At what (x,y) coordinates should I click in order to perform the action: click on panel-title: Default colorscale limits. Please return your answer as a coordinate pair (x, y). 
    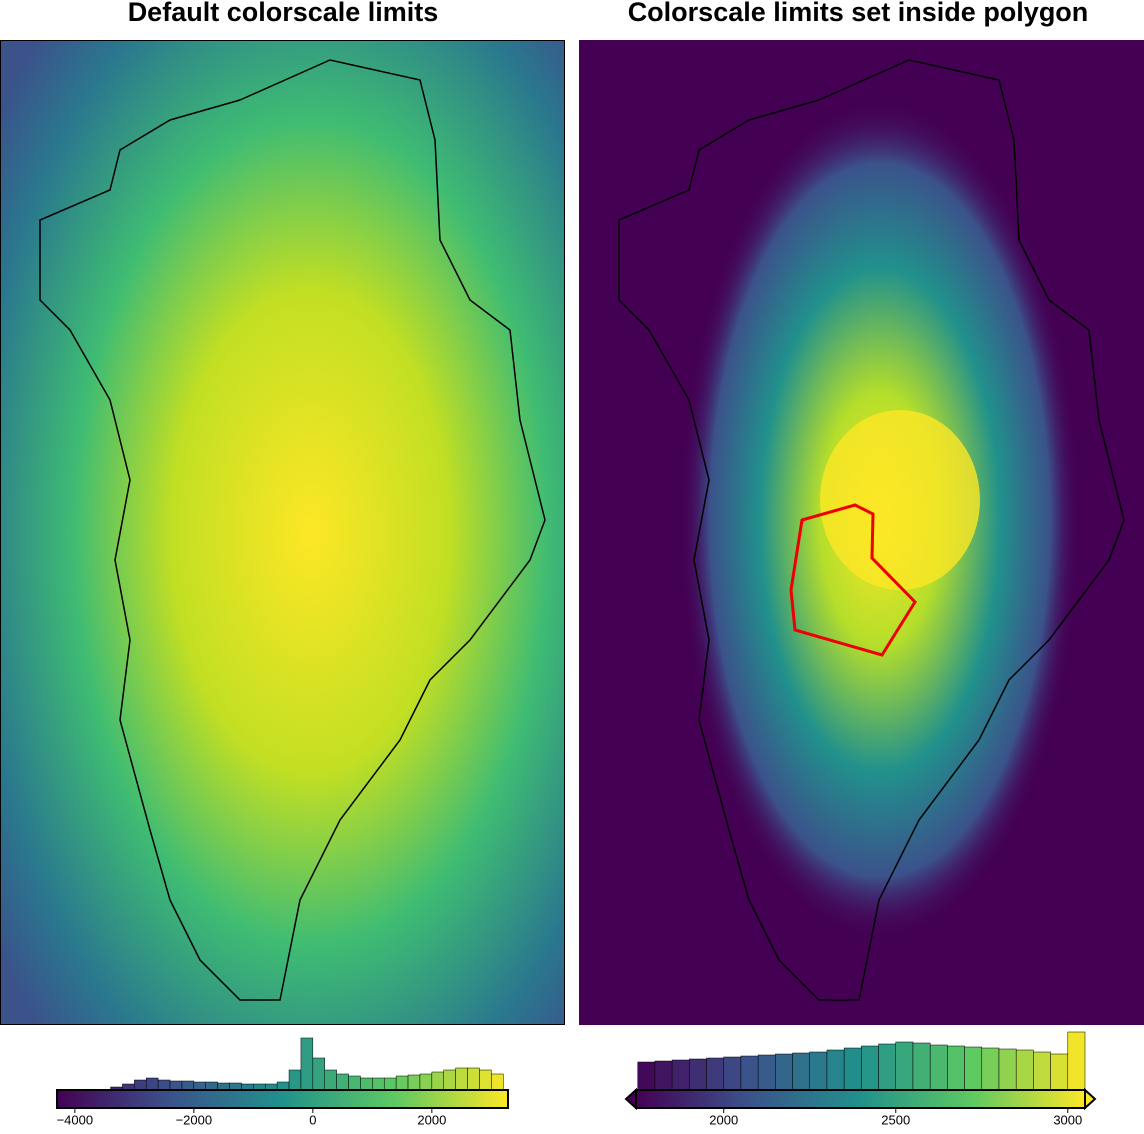
    Looking at the image, I should click on (283, 13).